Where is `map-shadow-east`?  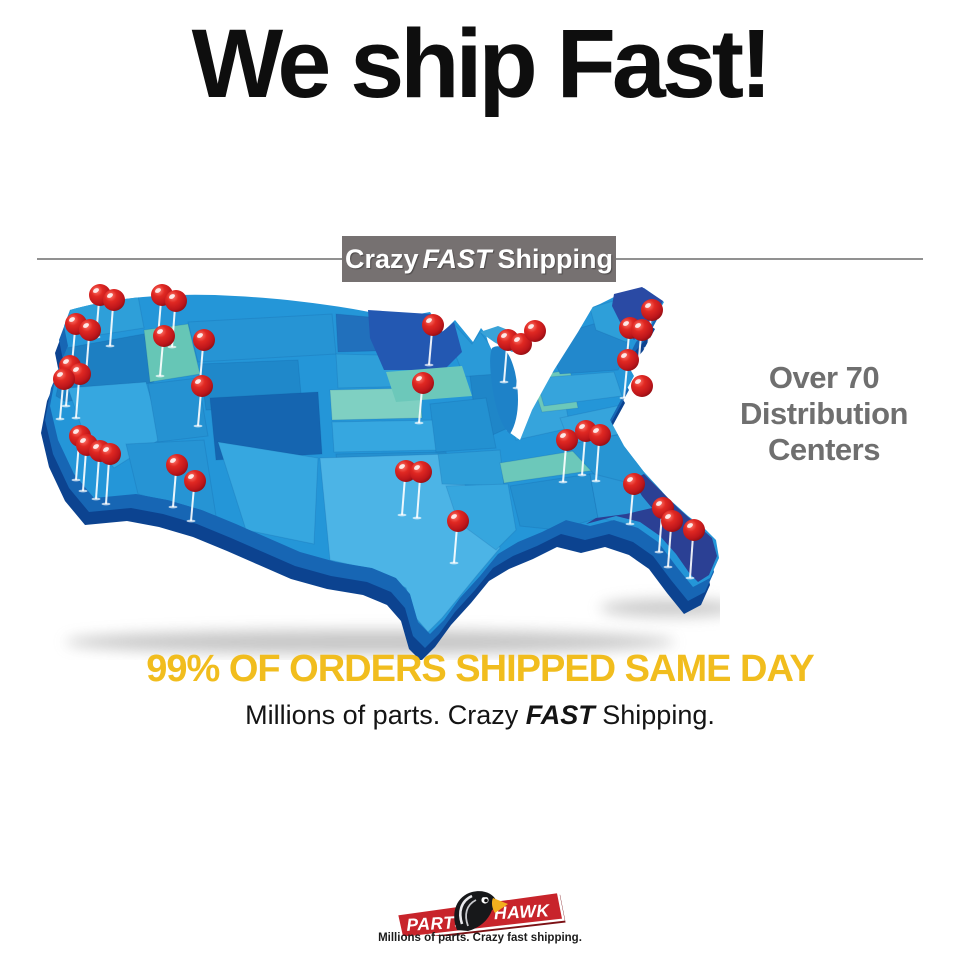
map-shadow-east is located at coordinates (670, 608).